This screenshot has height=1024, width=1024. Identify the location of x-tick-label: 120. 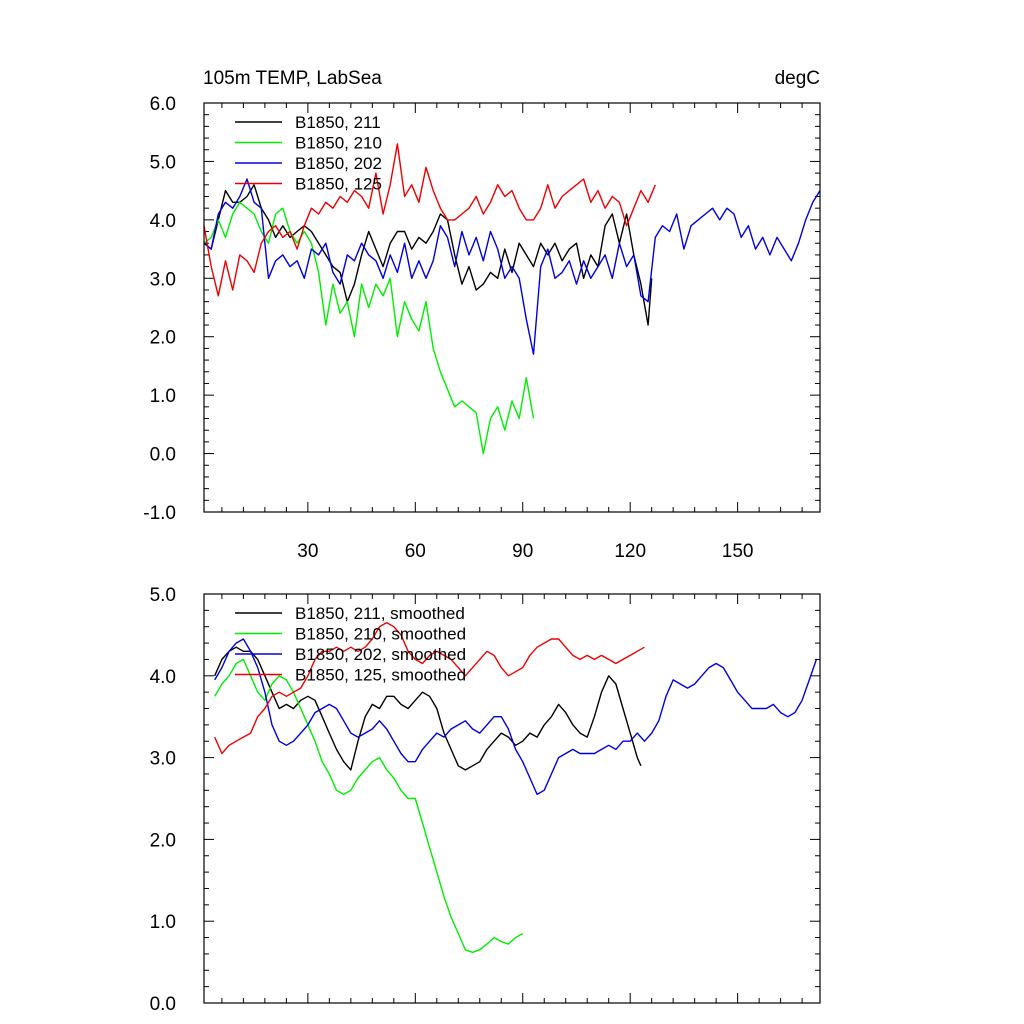
(630, 551).